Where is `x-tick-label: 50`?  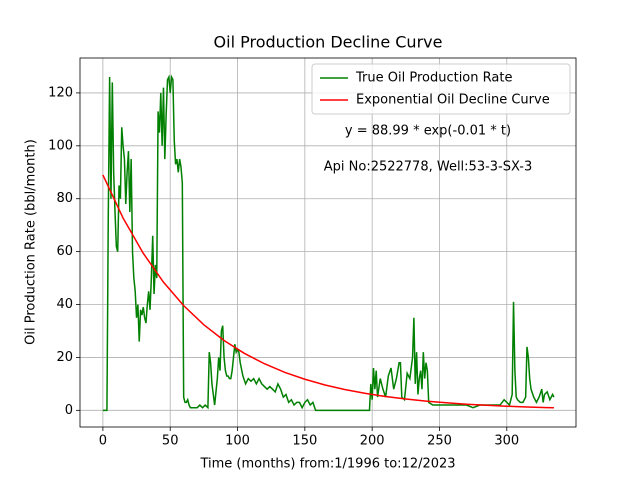
x-tick-label: 50 is located at coordinates (170, 441).